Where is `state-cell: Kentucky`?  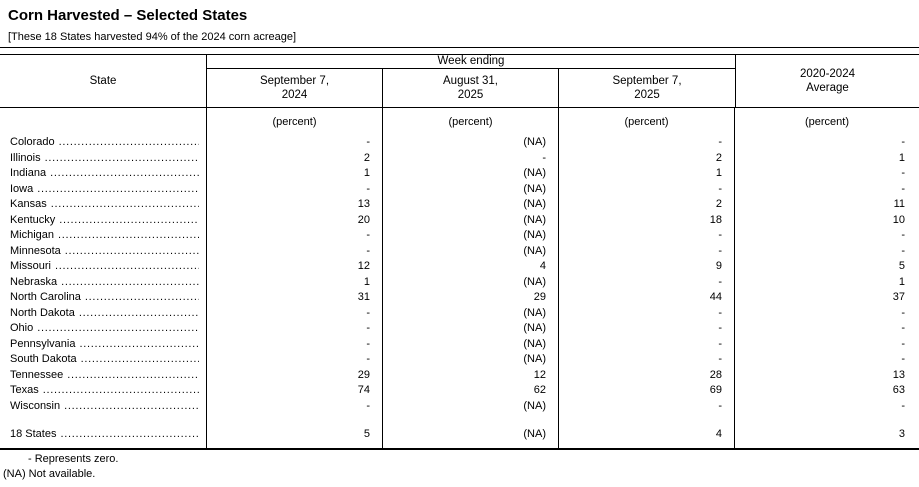 state-cell: Kentucky is located at coordinates (103, 220).